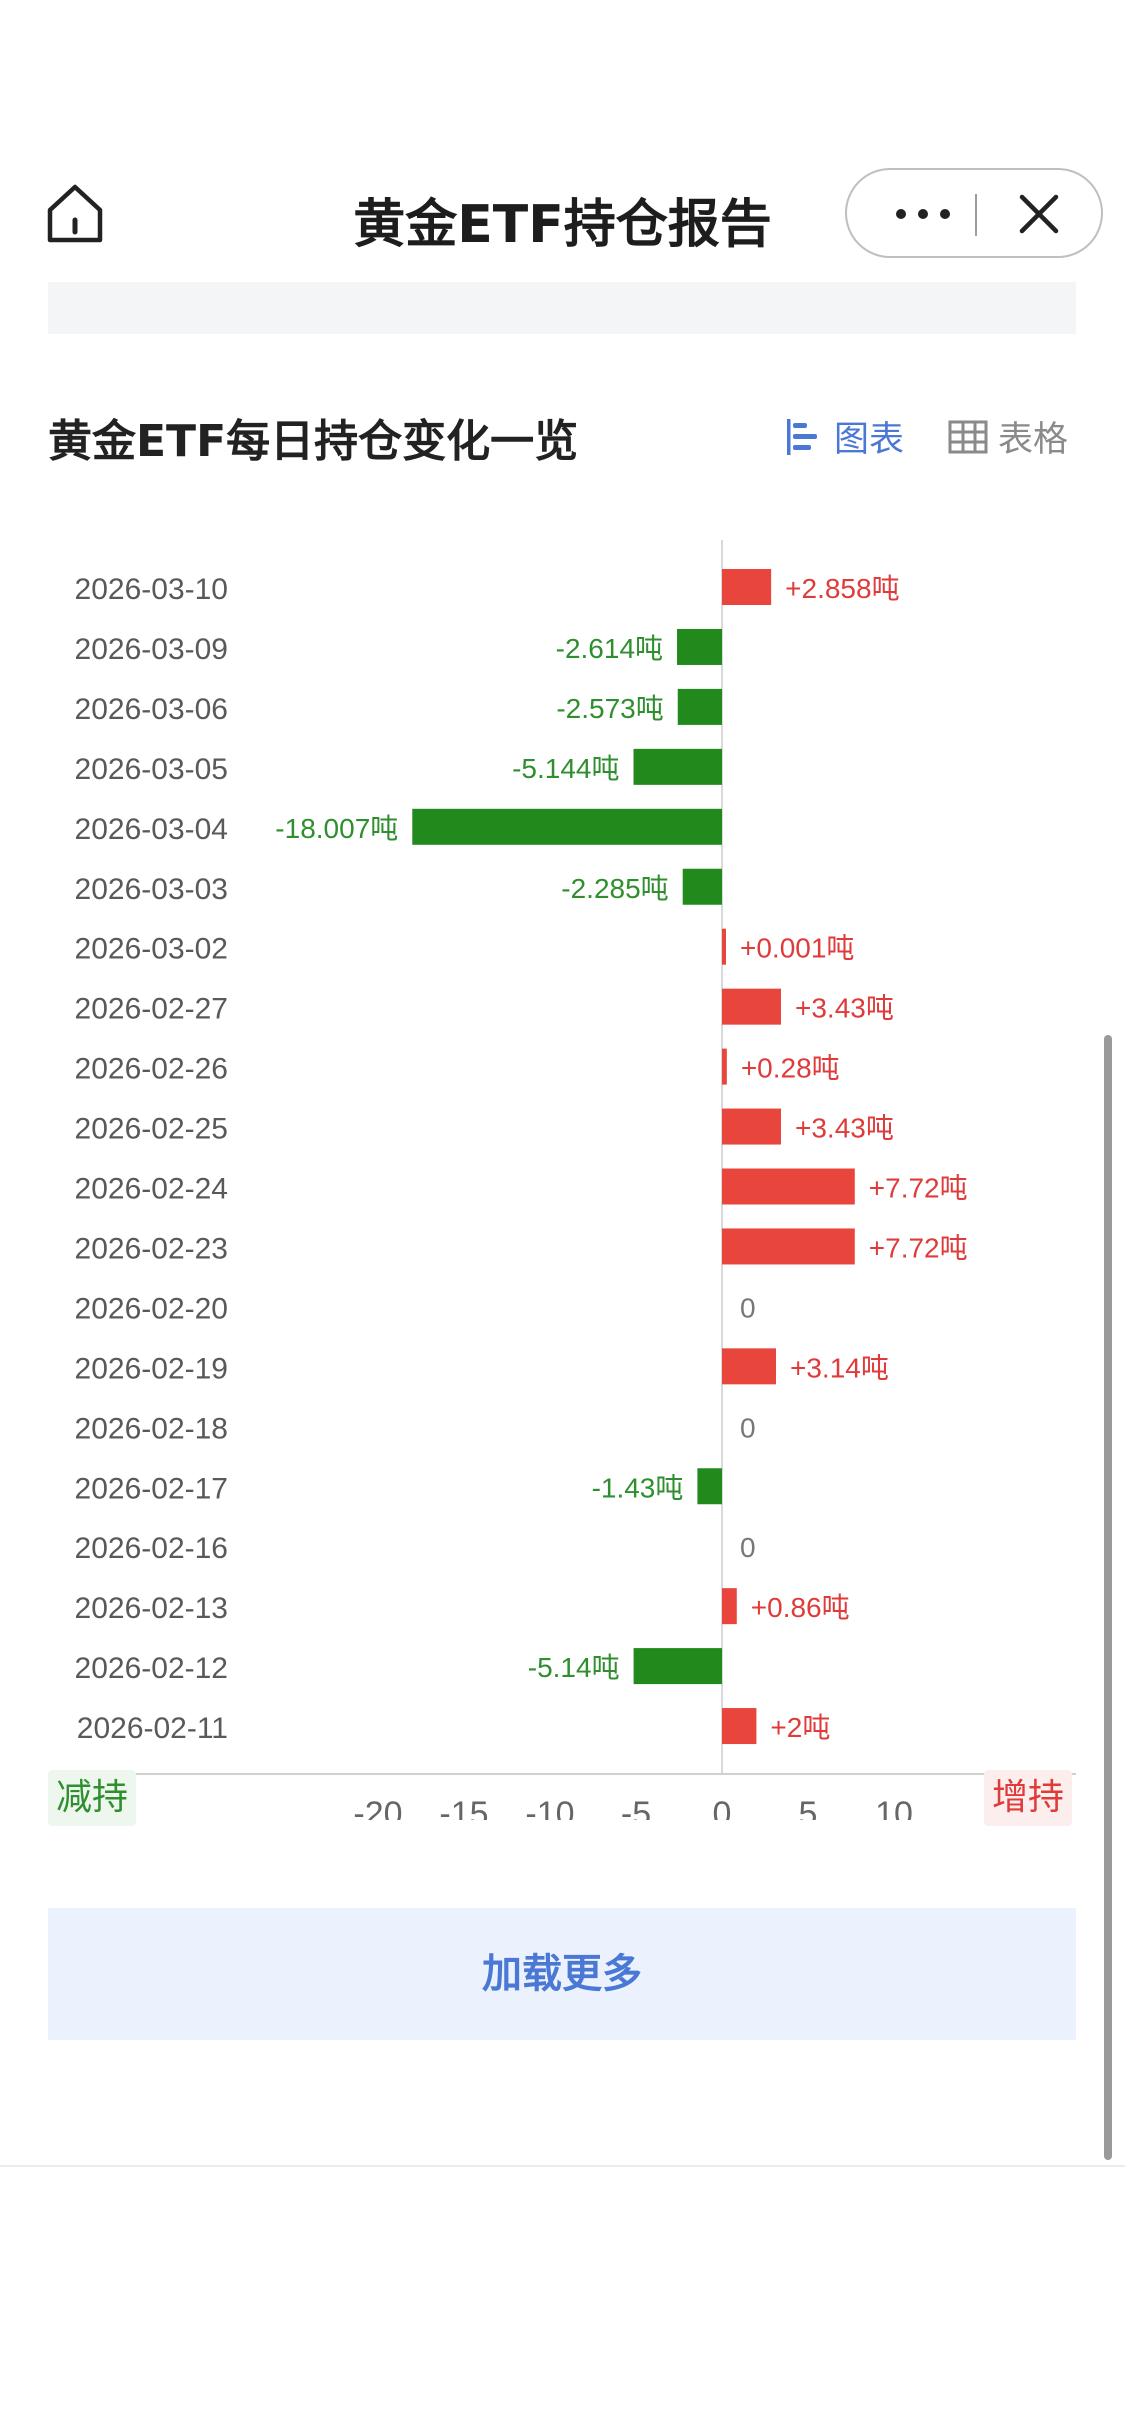 This screenshot has width=1125, height=2436. What do you see at coordinates (151, 709) in the screenshot?
I see `category-label: 2026-03-06` at bounding box center [151, 709].